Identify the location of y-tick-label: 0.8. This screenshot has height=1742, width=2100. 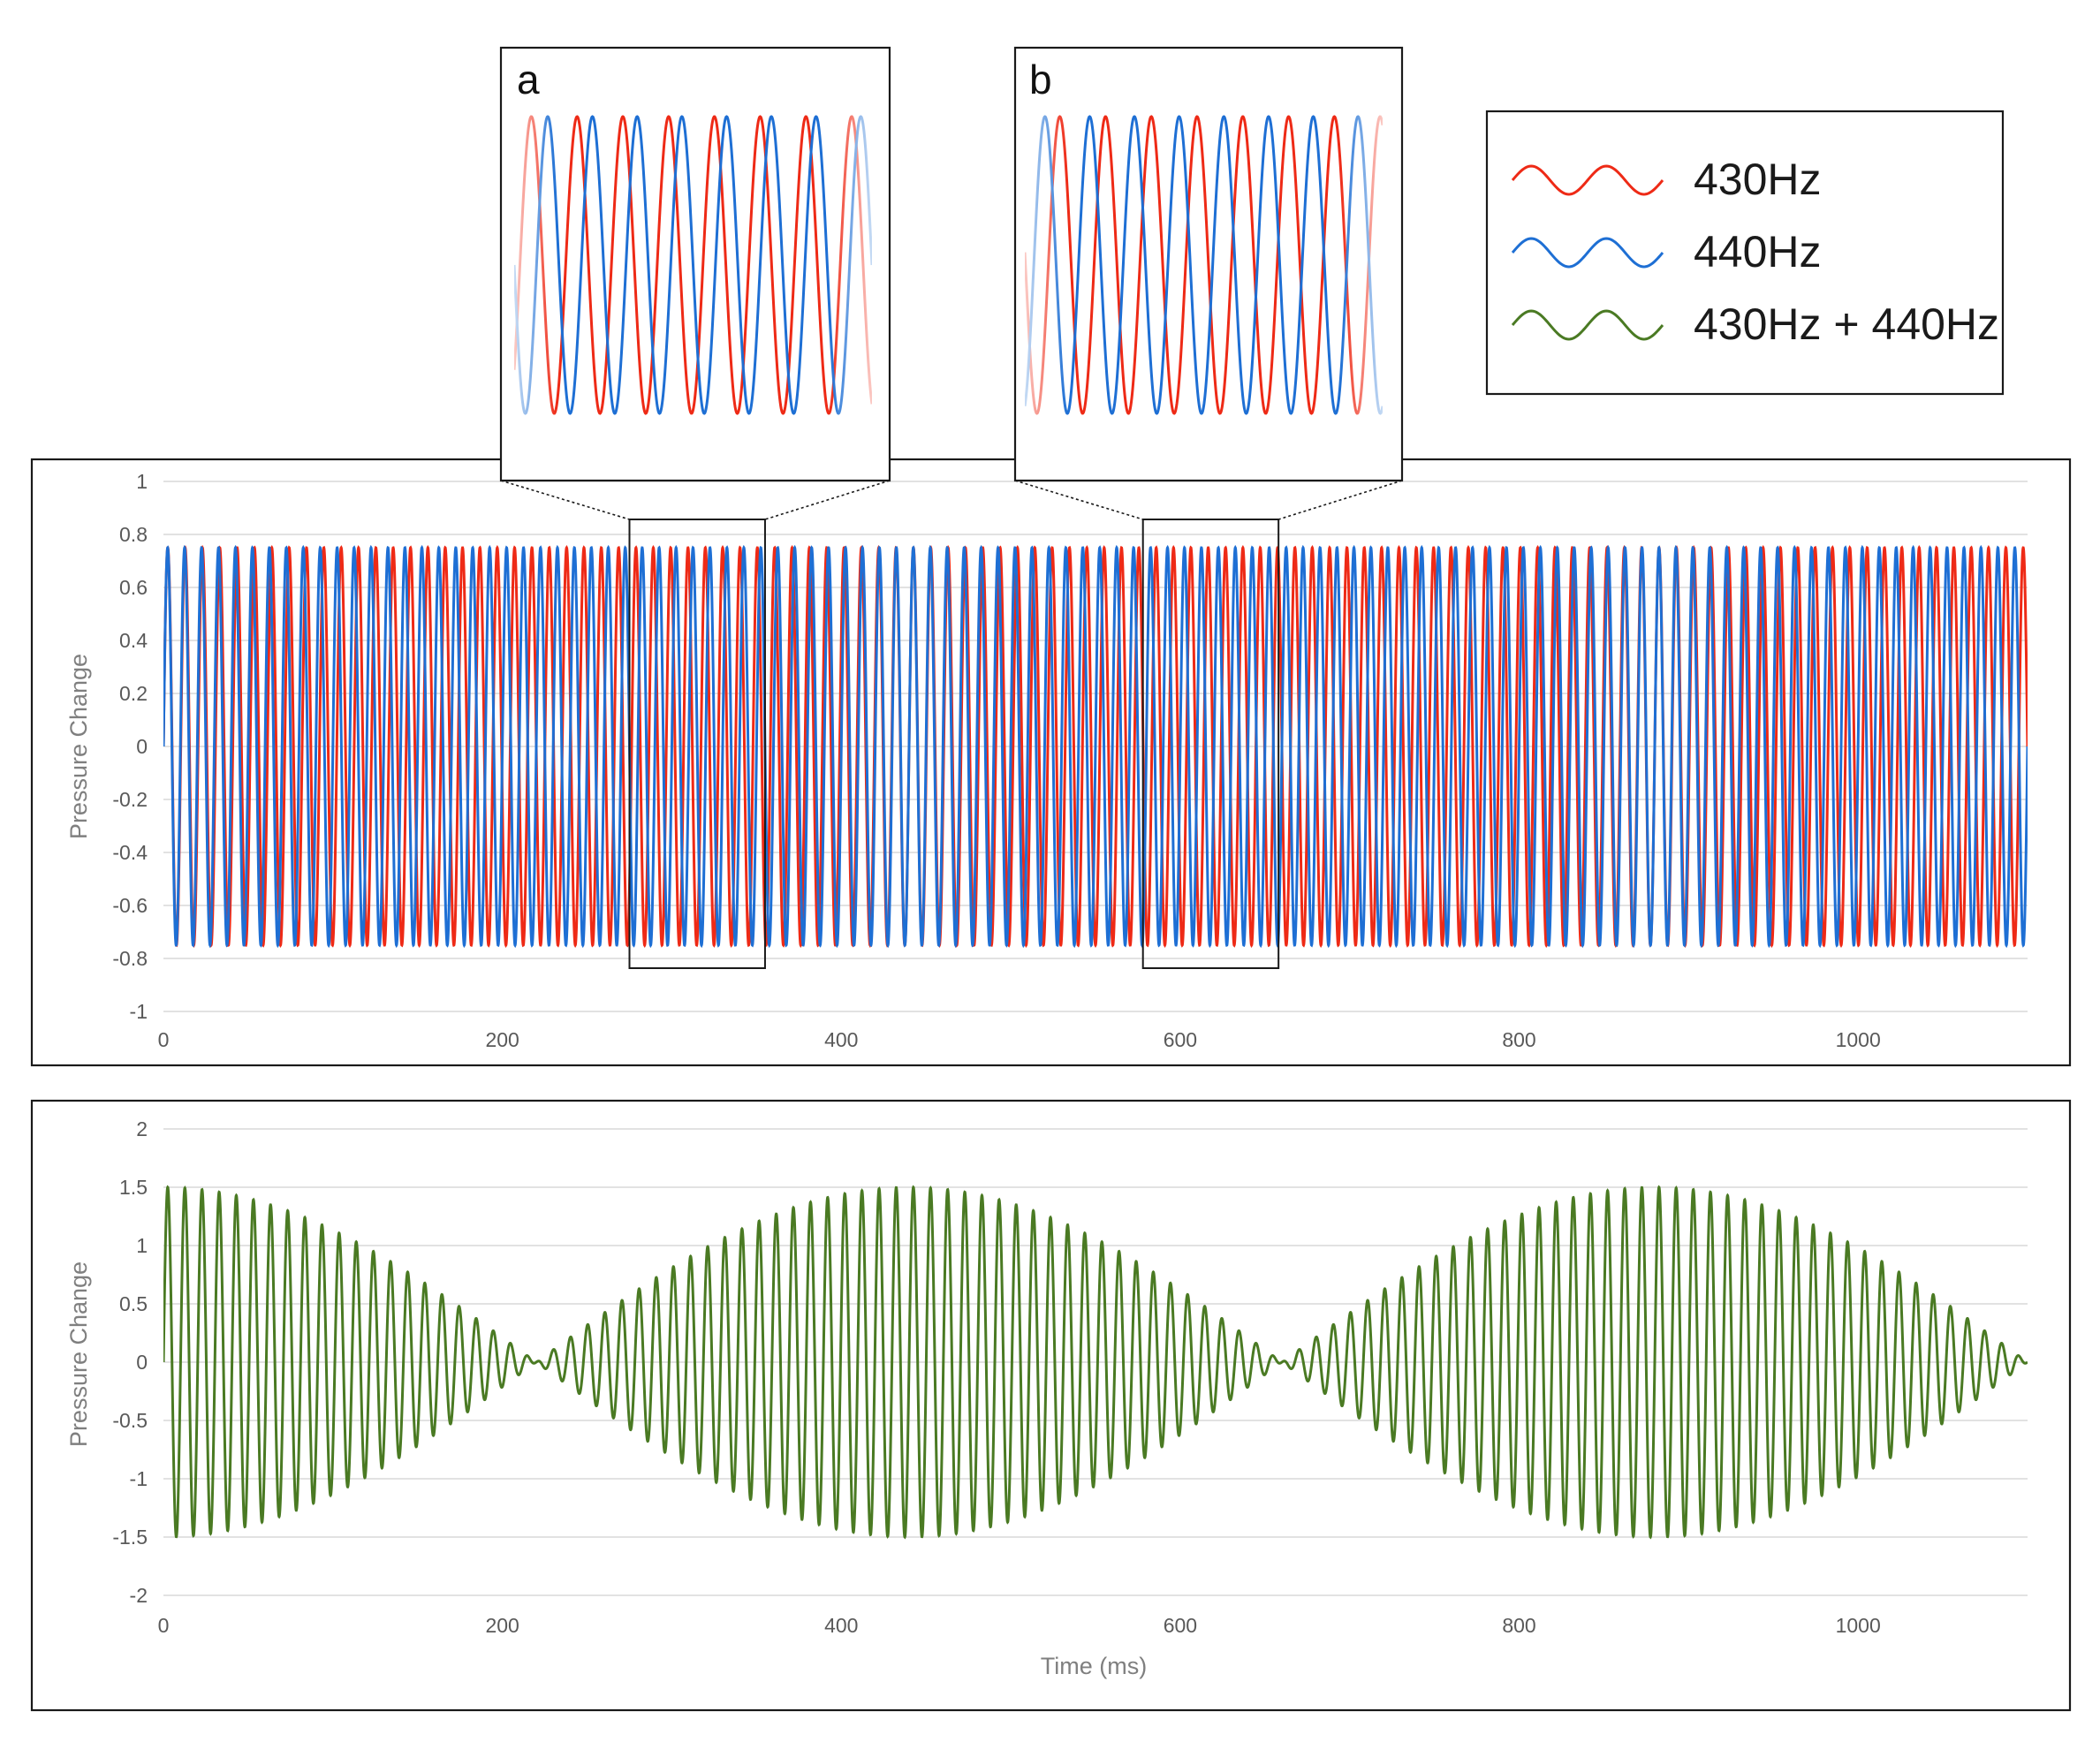
(134, 534).